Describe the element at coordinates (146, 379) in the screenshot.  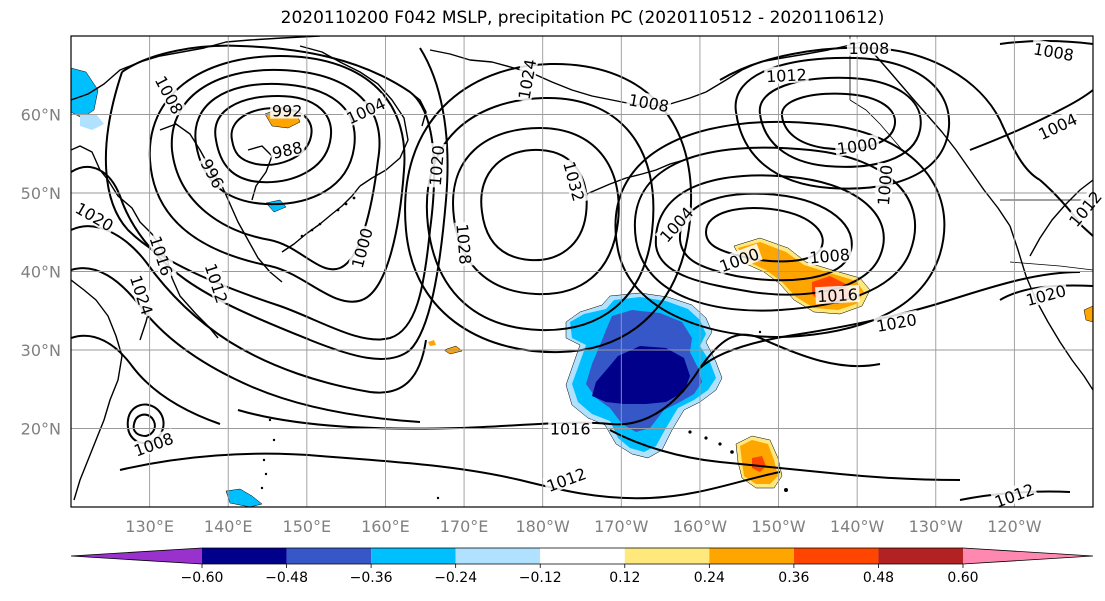
I see `isobar-1024-west` at that location.